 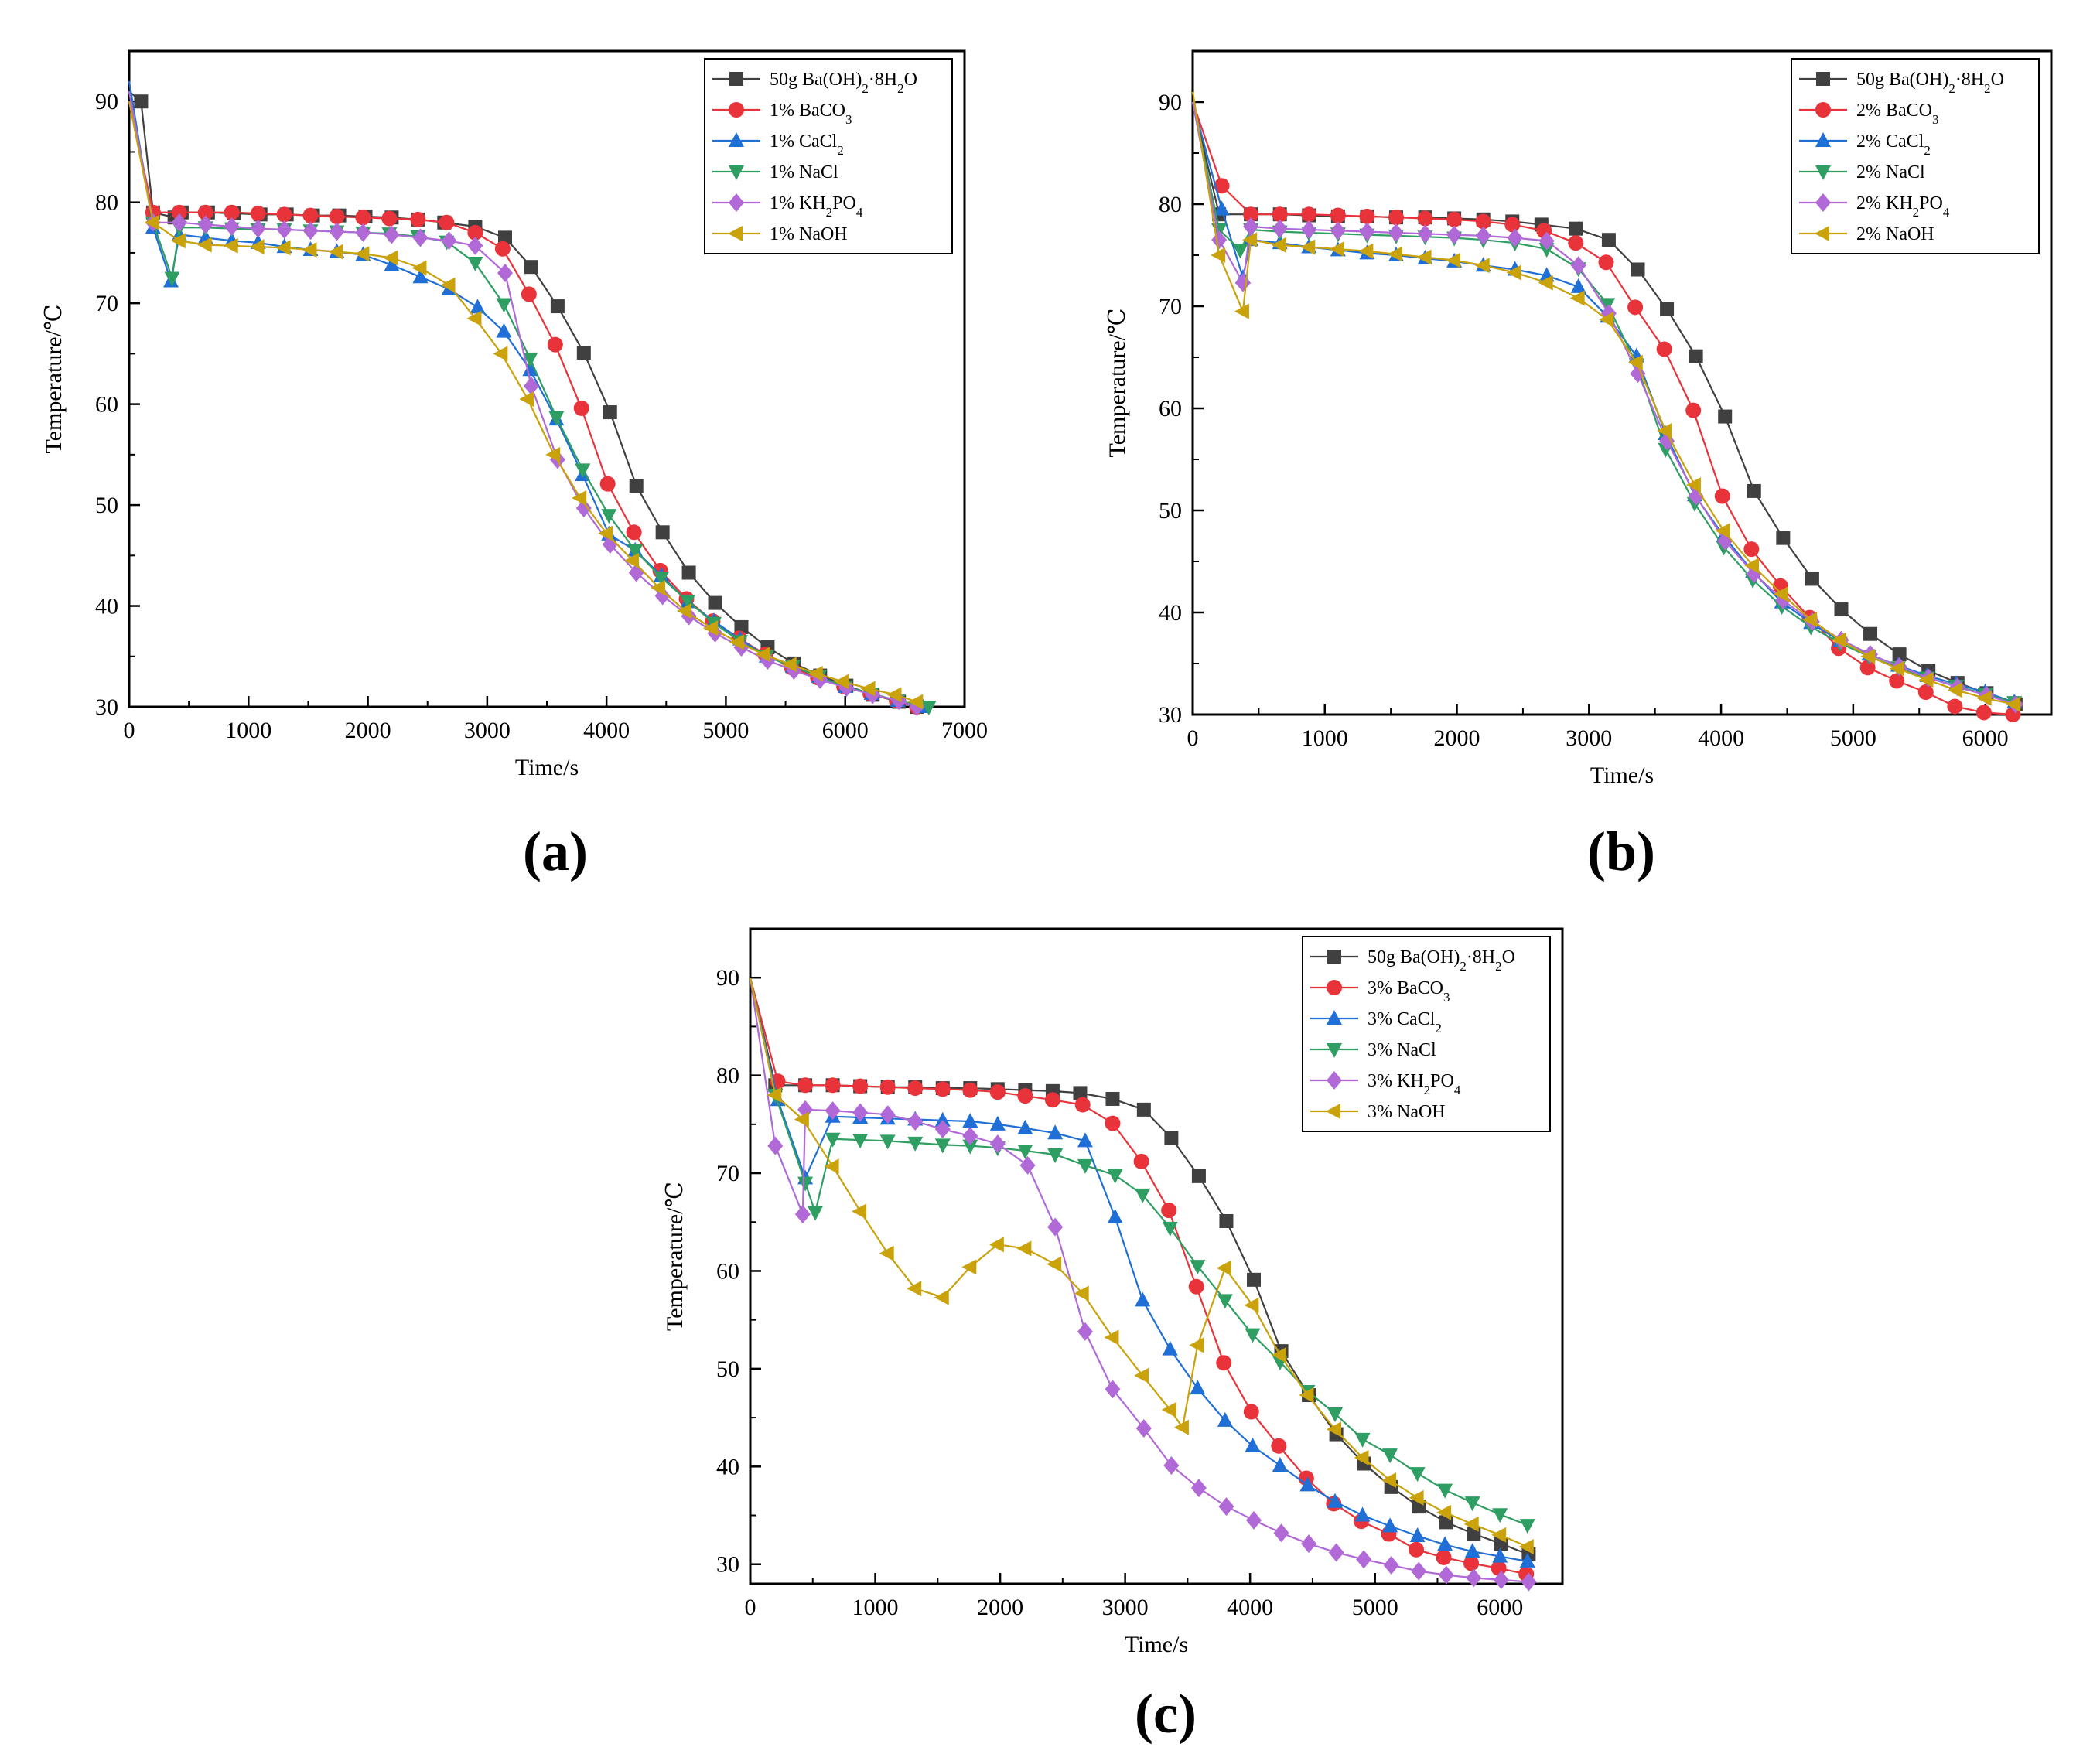 I want to click on x-tick-label: 4000, so click(x=1250, y=1607).